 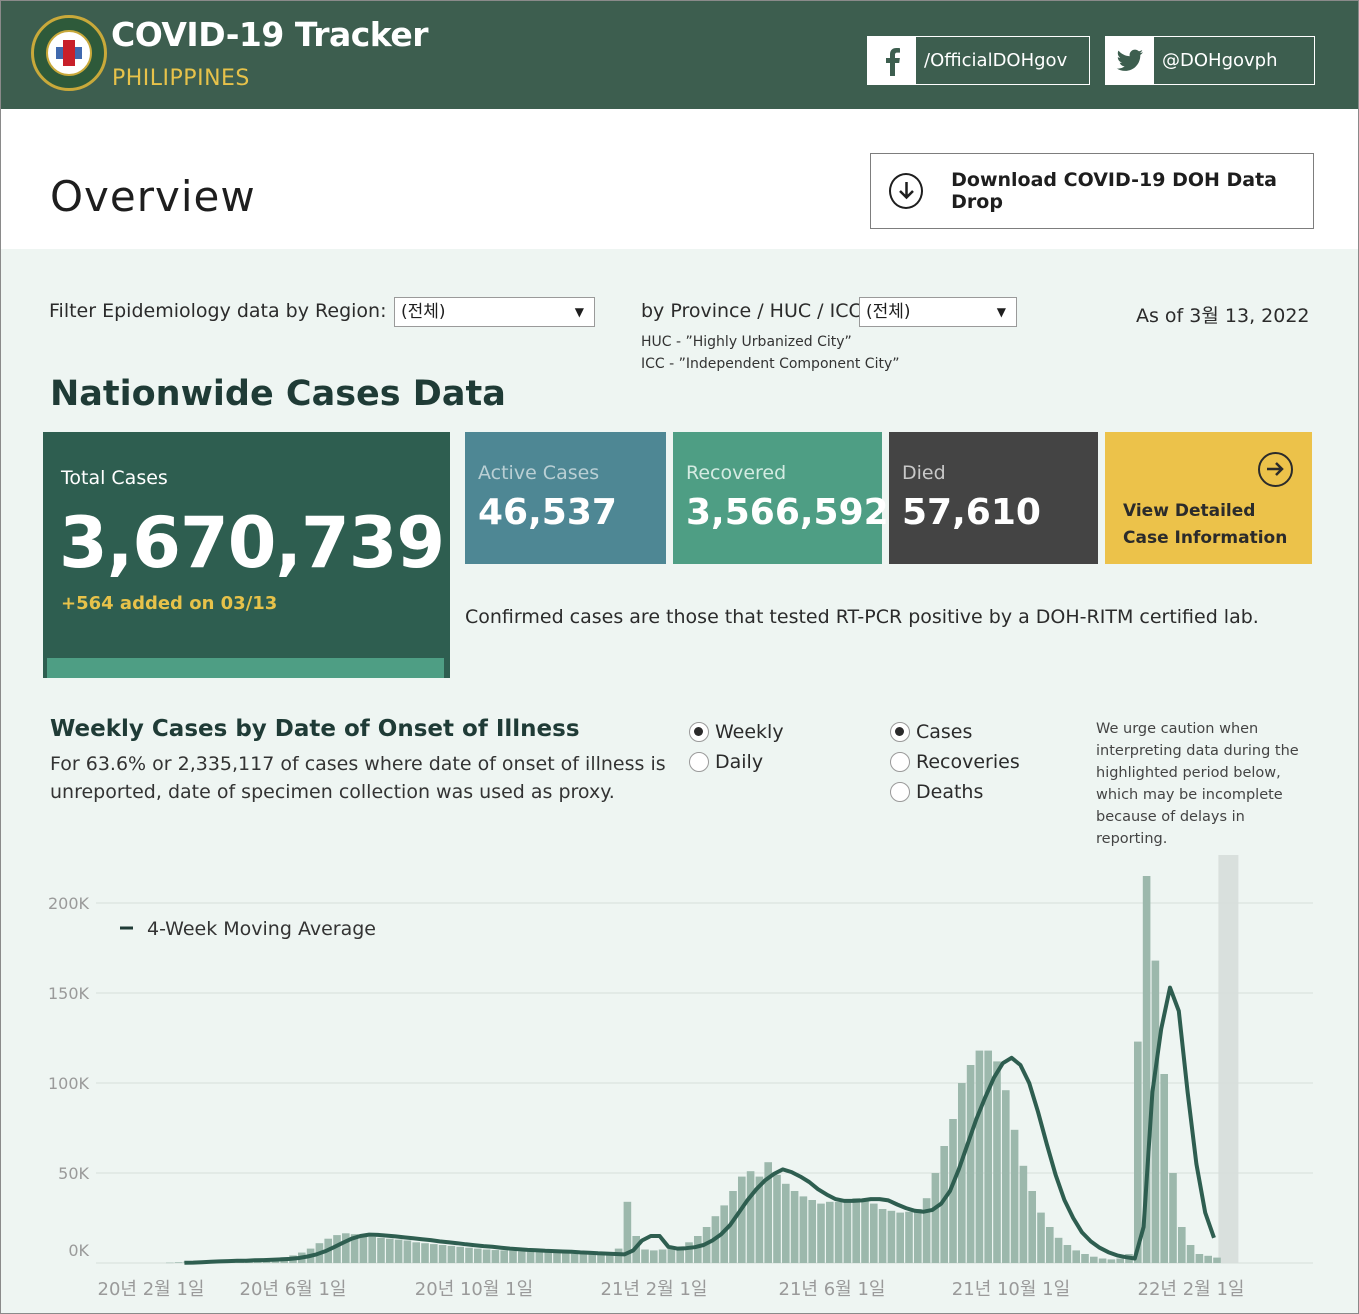 I want to click on radio-daily: Daily, so click(x=726, y=762).